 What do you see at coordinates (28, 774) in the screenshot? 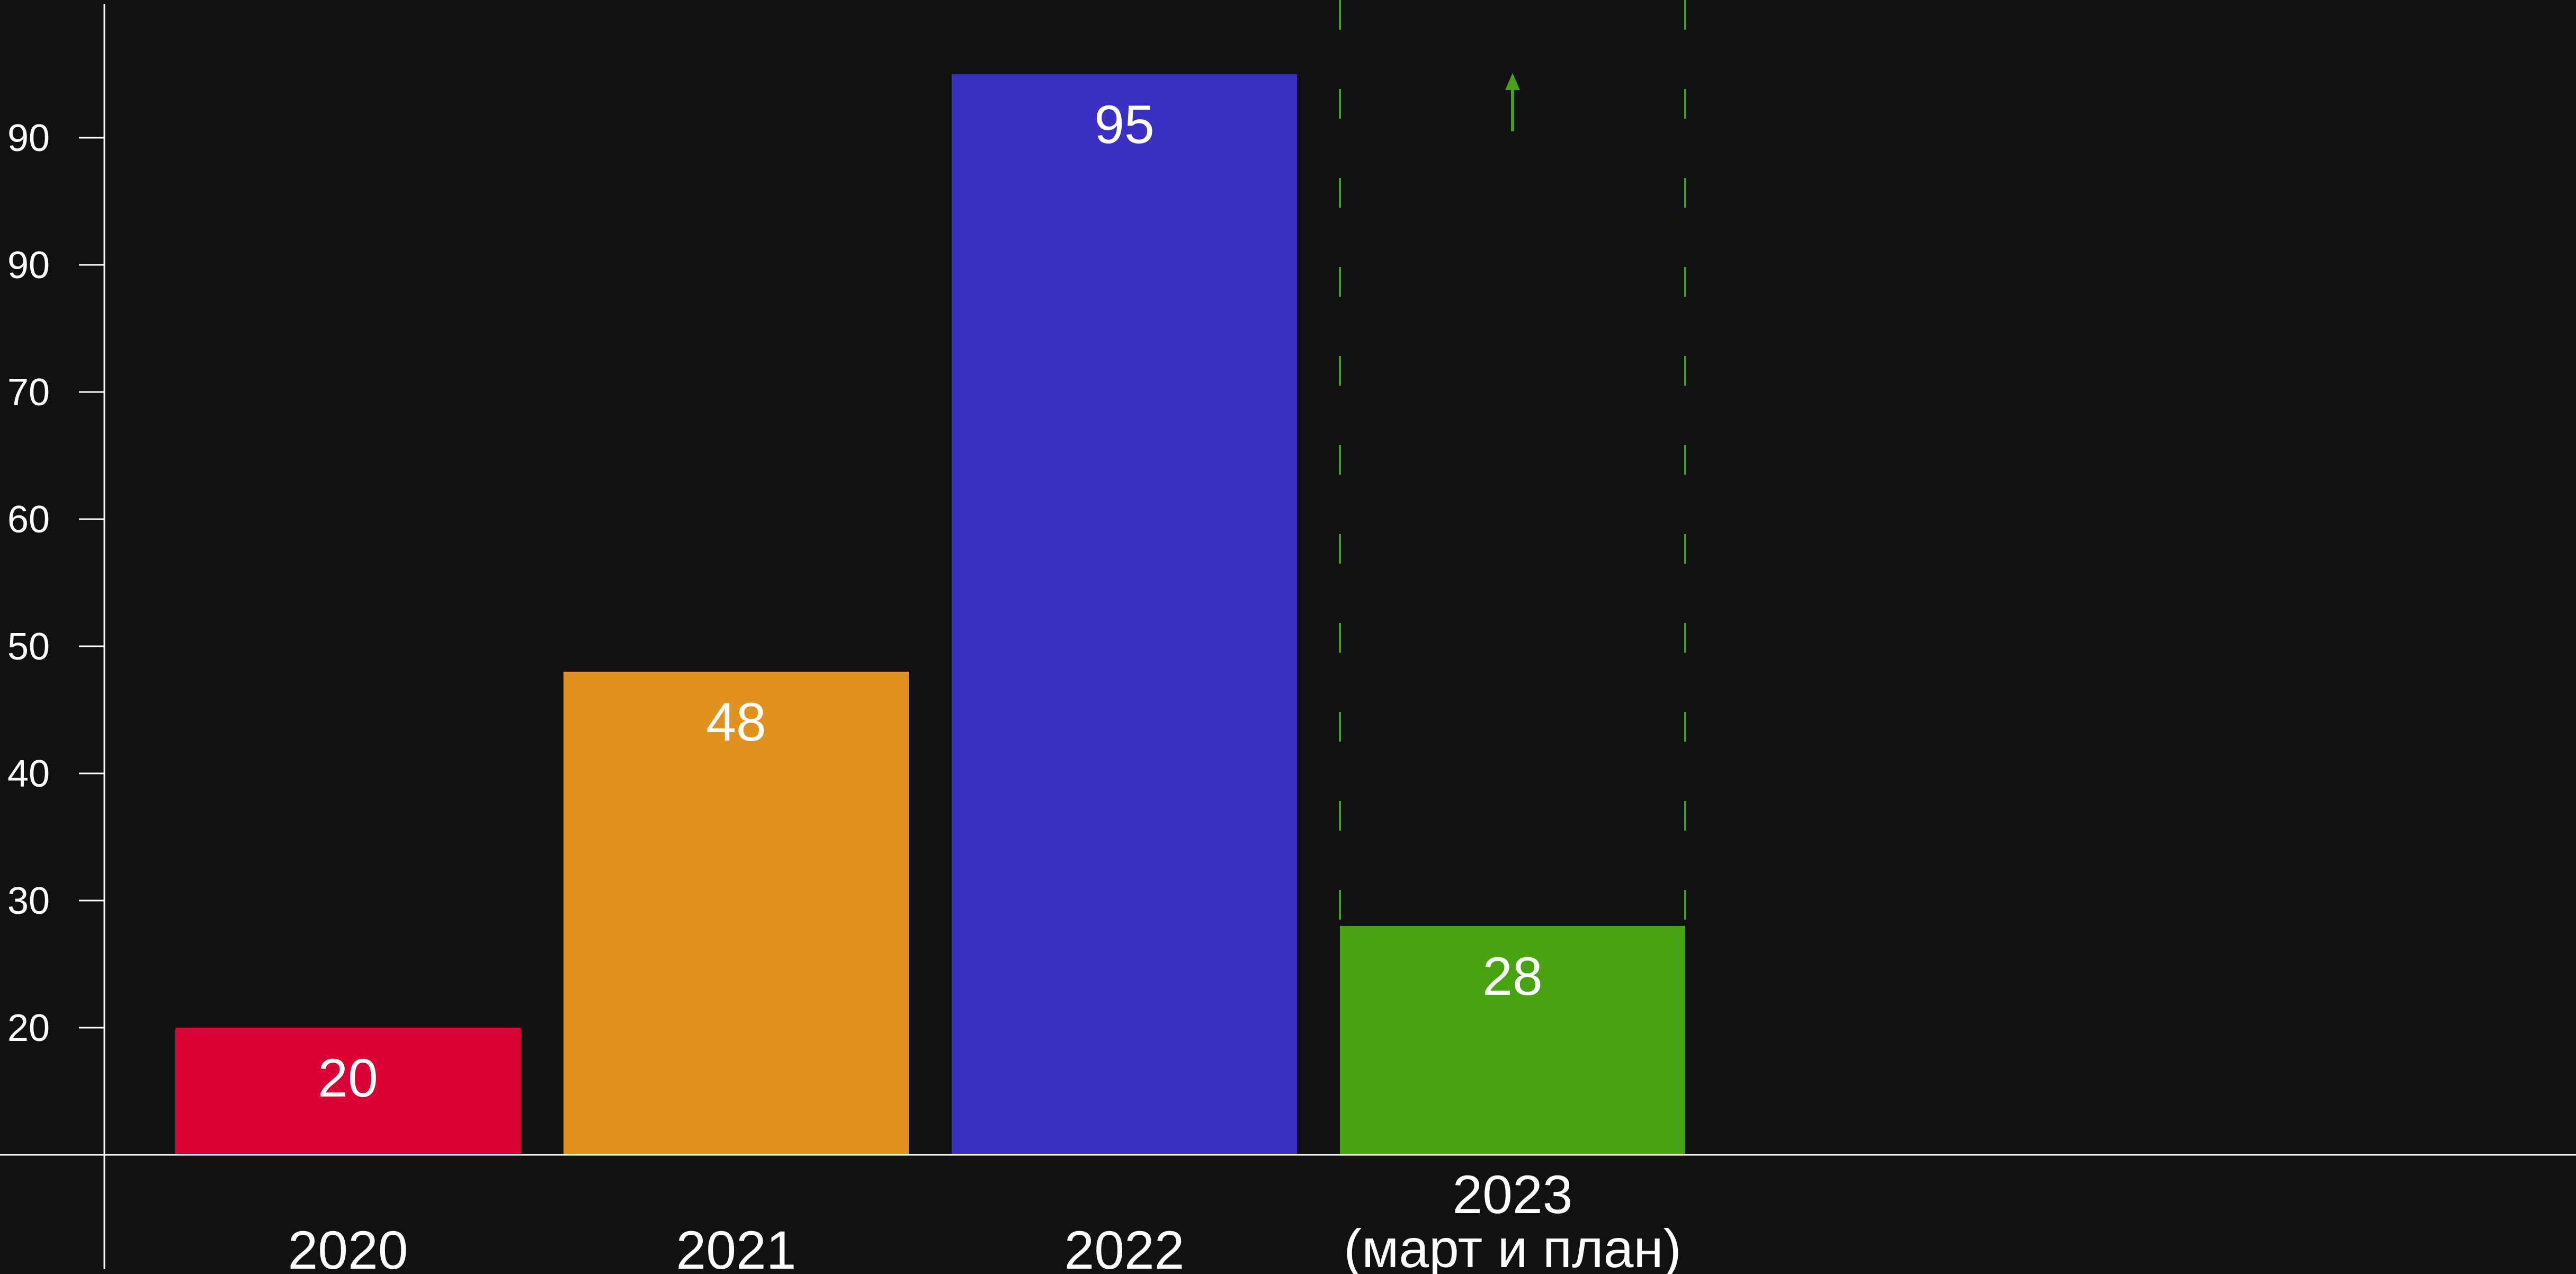
I see `y-tick-label: 40` at bounding box center [28, 774].